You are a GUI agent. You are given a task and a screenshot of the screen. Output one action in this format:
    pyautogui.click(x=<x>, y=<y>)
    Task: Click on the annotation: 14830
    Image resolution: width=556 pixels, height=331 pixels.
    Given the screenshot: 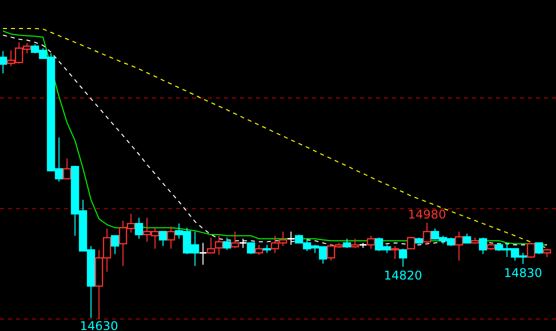 What is the action you would take?
    pyautogui.click(x=523, y=273)
    